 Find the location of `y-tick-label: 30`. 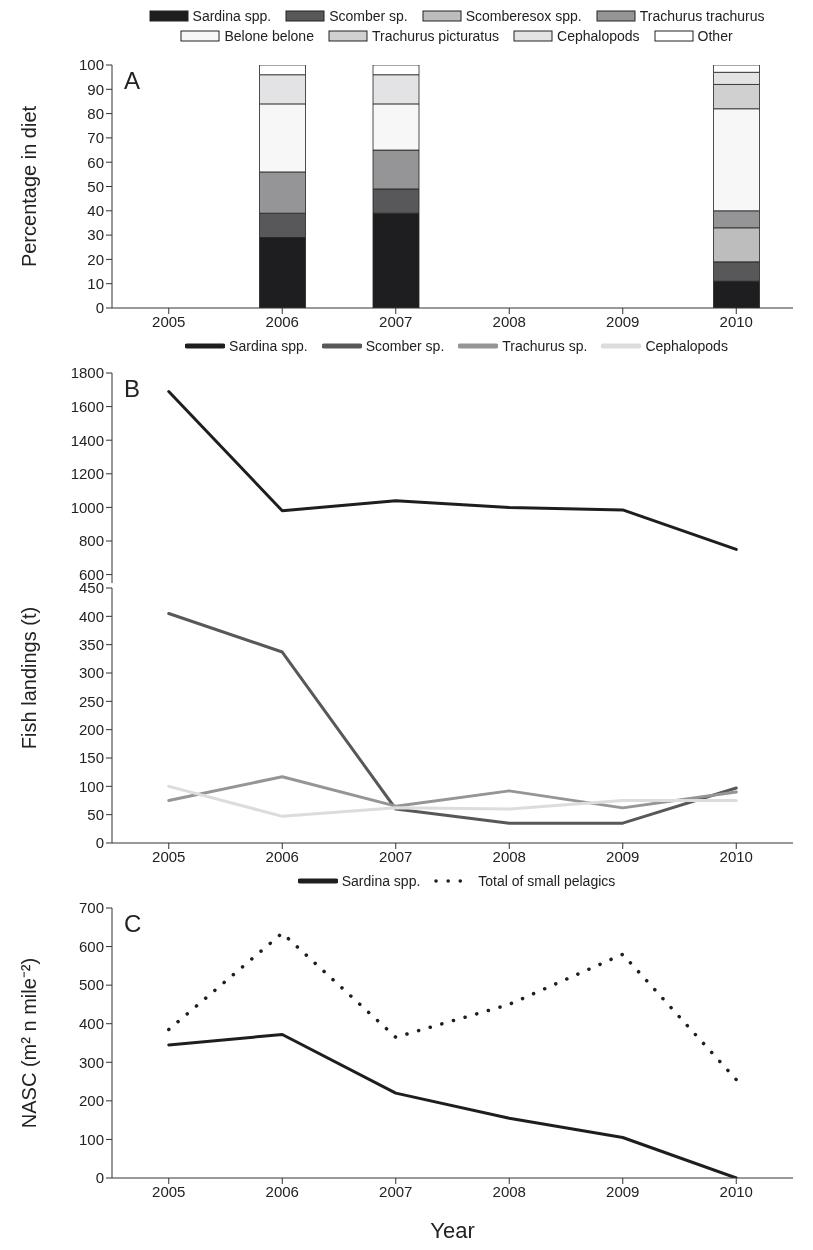

y-tick-label: 30 is located at coordinates (95, 235).